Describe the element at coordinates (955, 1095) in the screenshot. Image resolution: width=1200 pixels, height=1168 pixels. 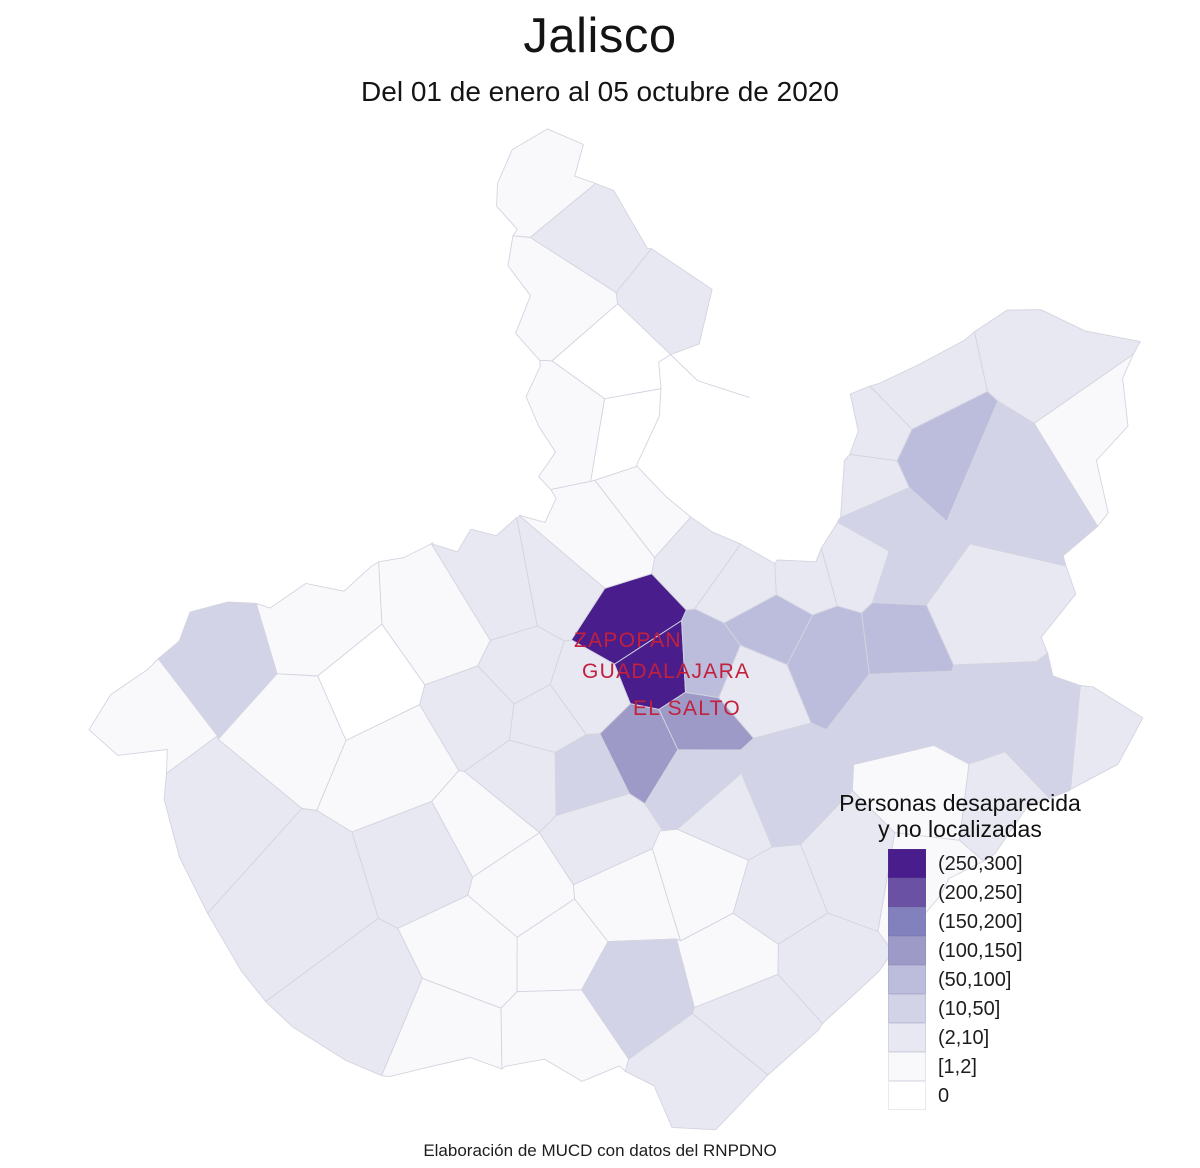
I see `legend-row: 0` at that location.